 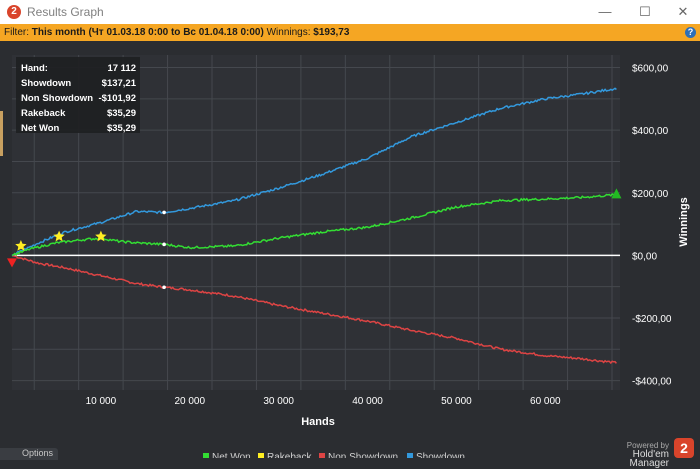 What do you see at coordinates (684, 448) in the screenshot?
I see `hm-logo: 2` at bounding box center [684, 448].